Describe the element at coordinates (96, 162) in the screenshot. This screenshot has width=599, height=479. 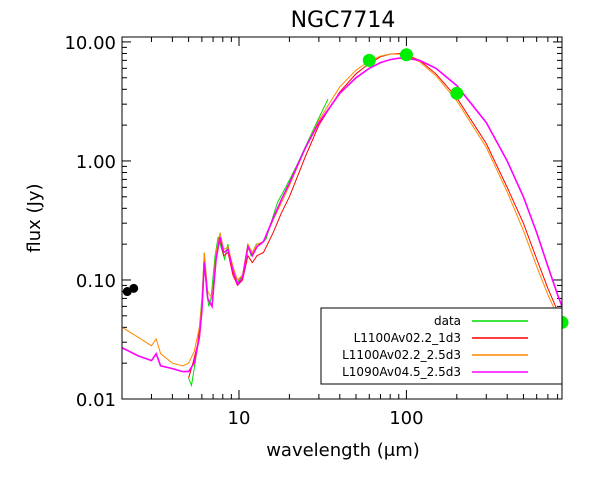
I see `y-tick-label: 1.00` at that location.